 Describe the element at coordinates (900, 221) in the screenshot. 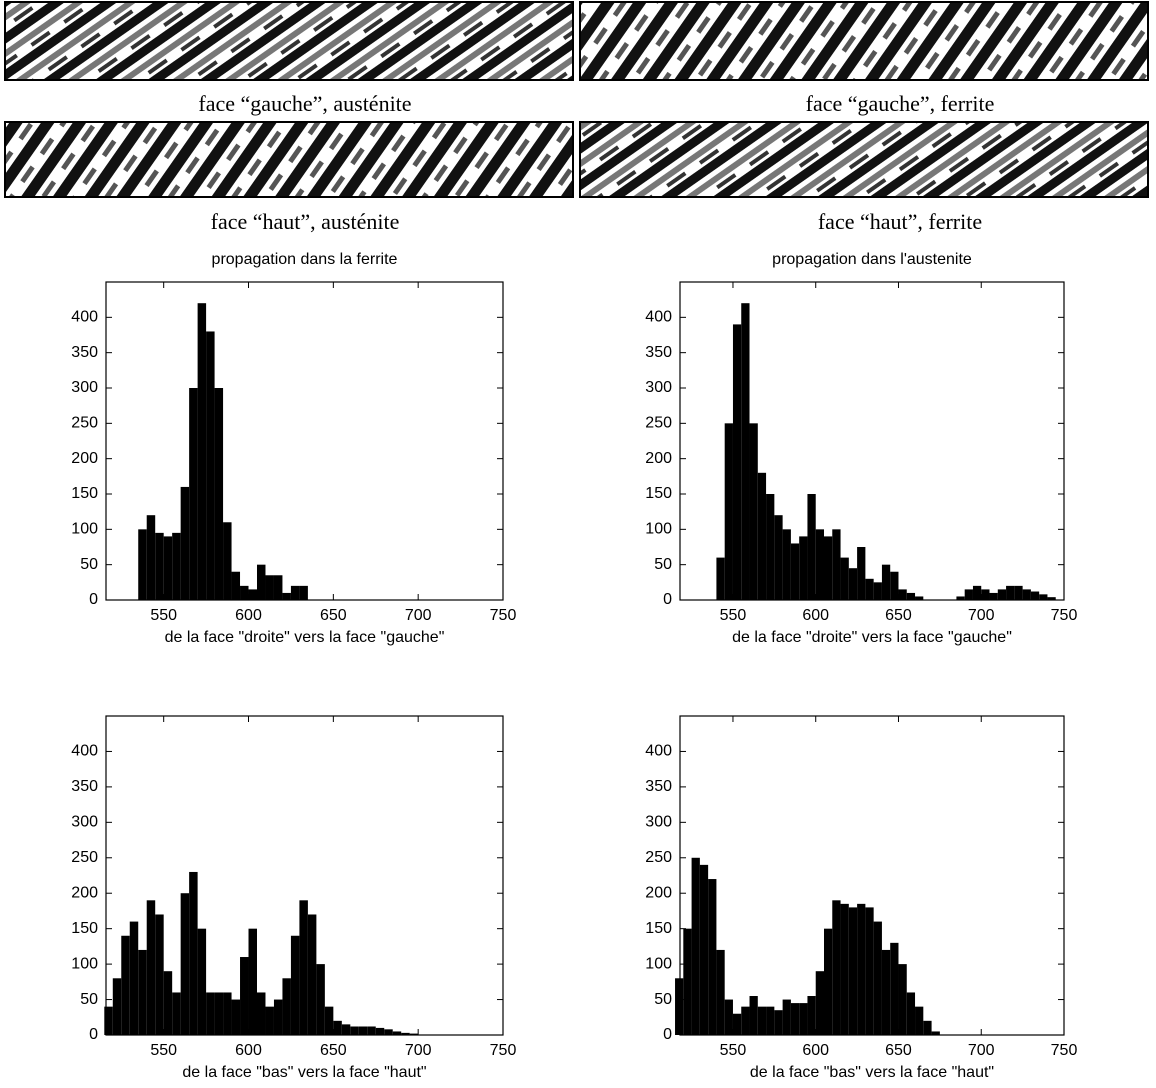

I see `caption: face “haut”, ferrite` at that location.